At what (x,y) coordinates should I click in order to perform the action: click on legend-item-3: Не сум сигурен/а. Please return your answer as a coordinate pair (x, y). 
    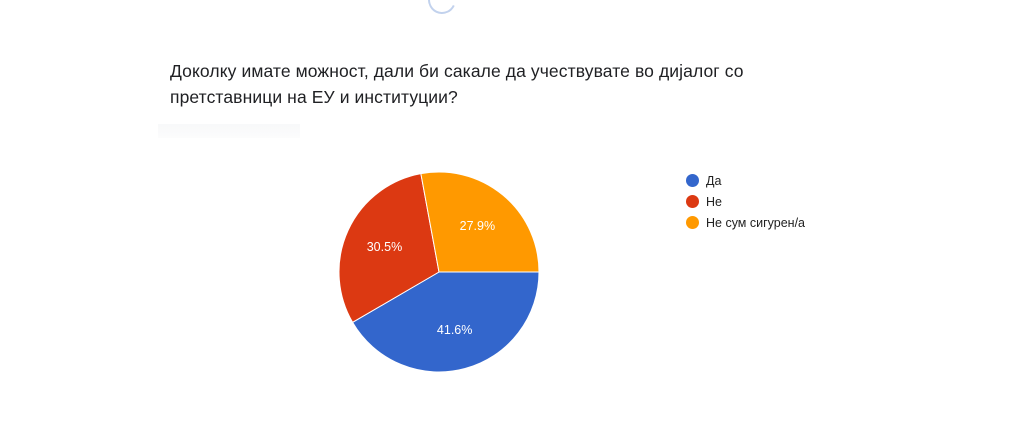
    Looking at the image, I should click on (745, 222).